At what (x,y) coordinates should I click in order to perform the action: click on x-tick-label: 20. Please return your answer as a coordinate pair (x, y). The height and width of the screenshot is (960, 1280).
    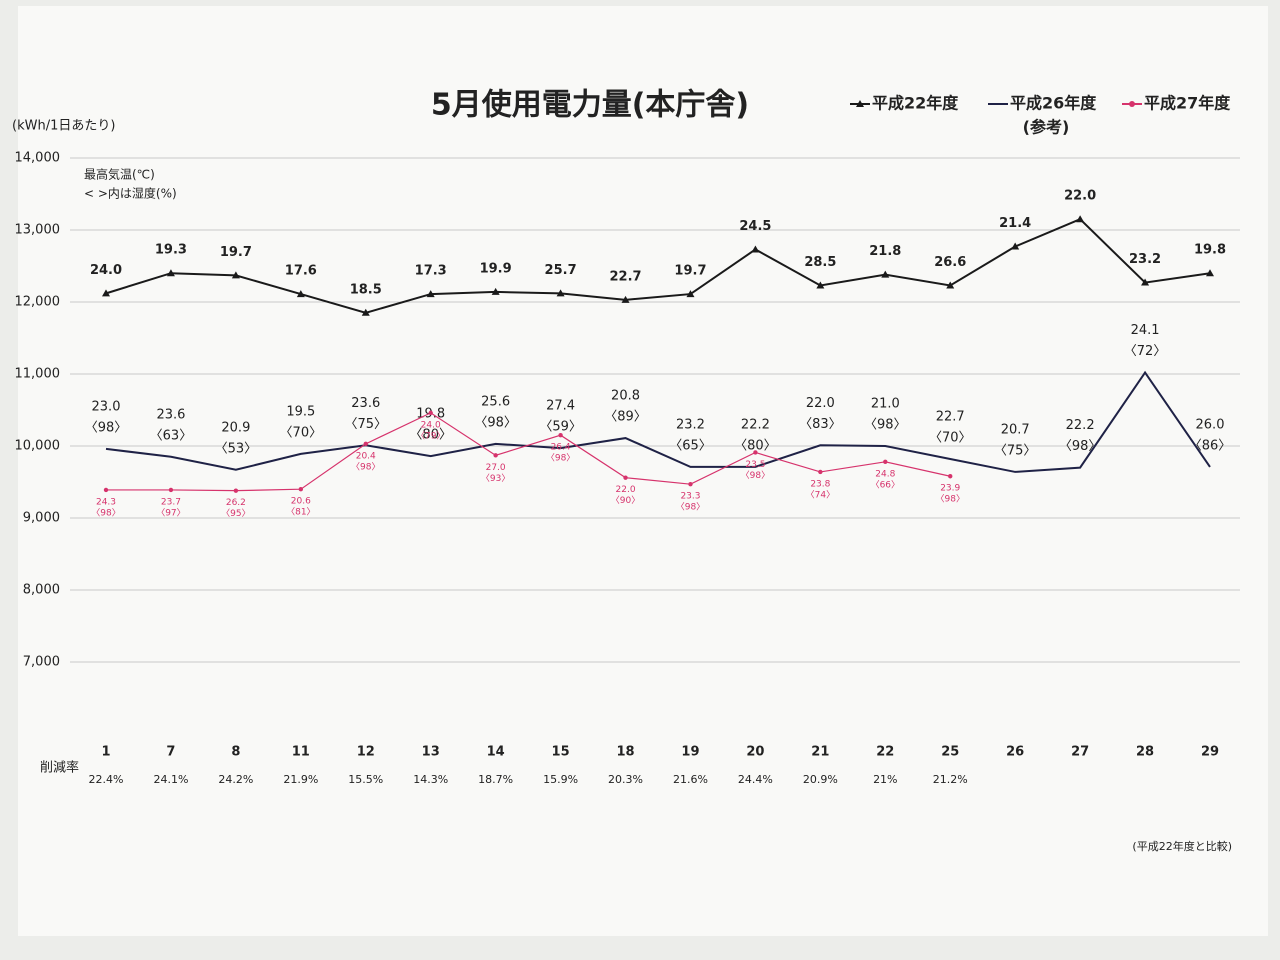
    Looking at the image, I should click on (755, 752).